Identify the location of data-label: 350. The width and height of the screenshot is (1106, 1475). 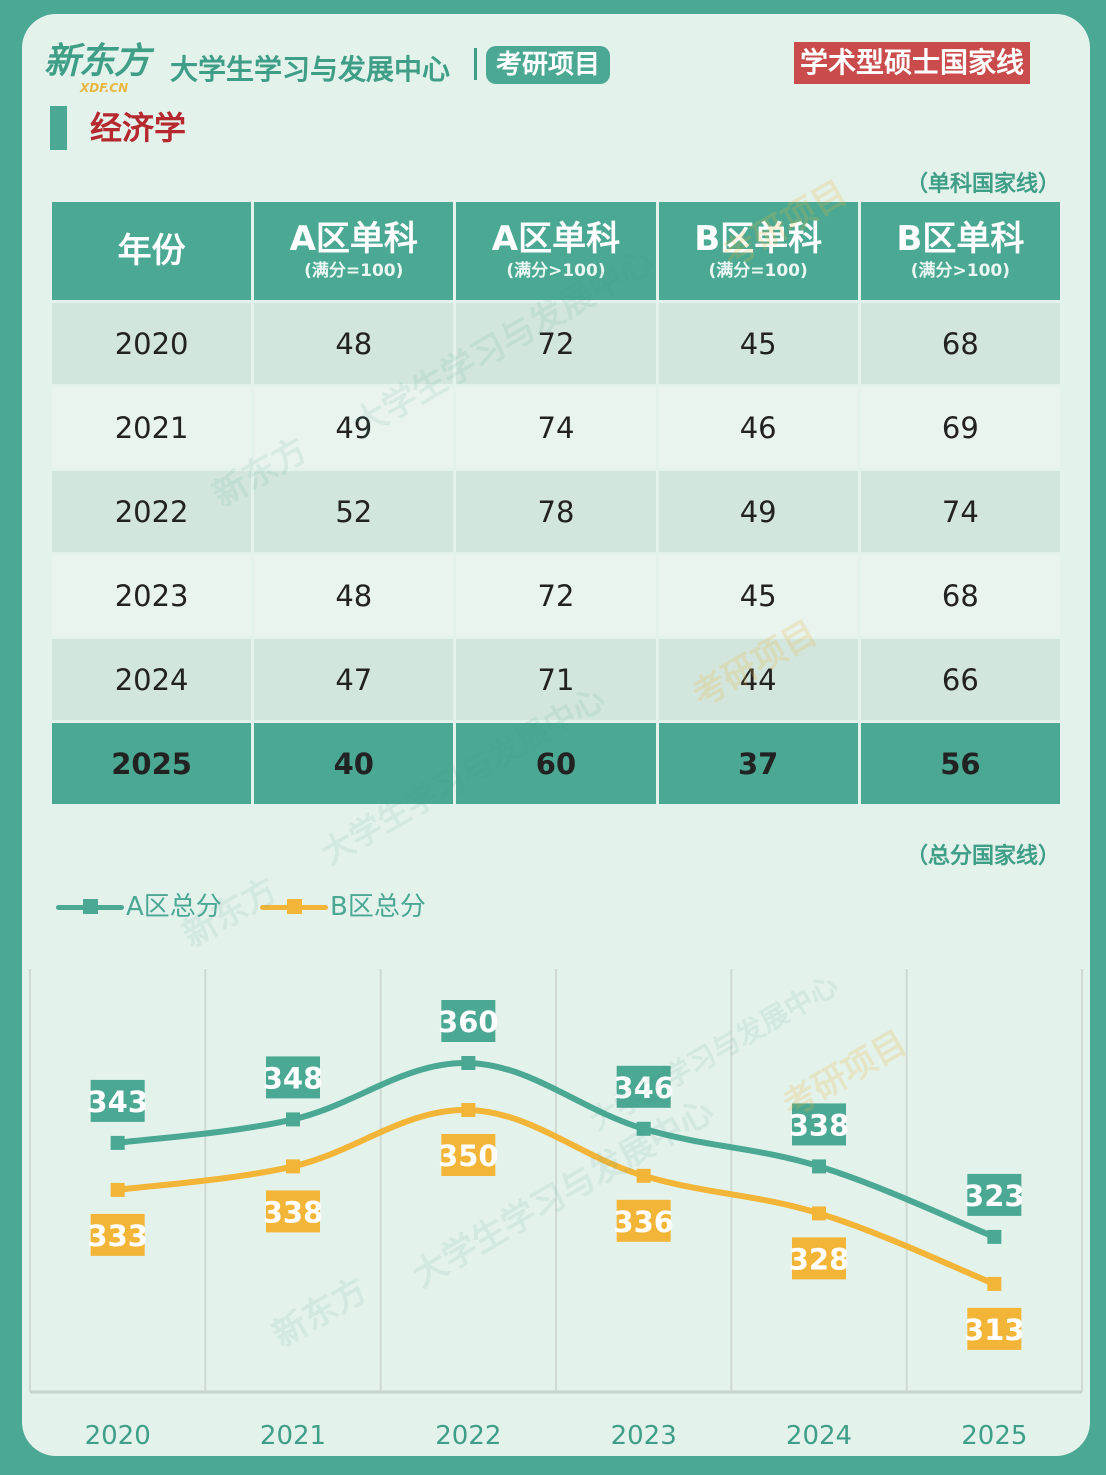
(468, 1156).